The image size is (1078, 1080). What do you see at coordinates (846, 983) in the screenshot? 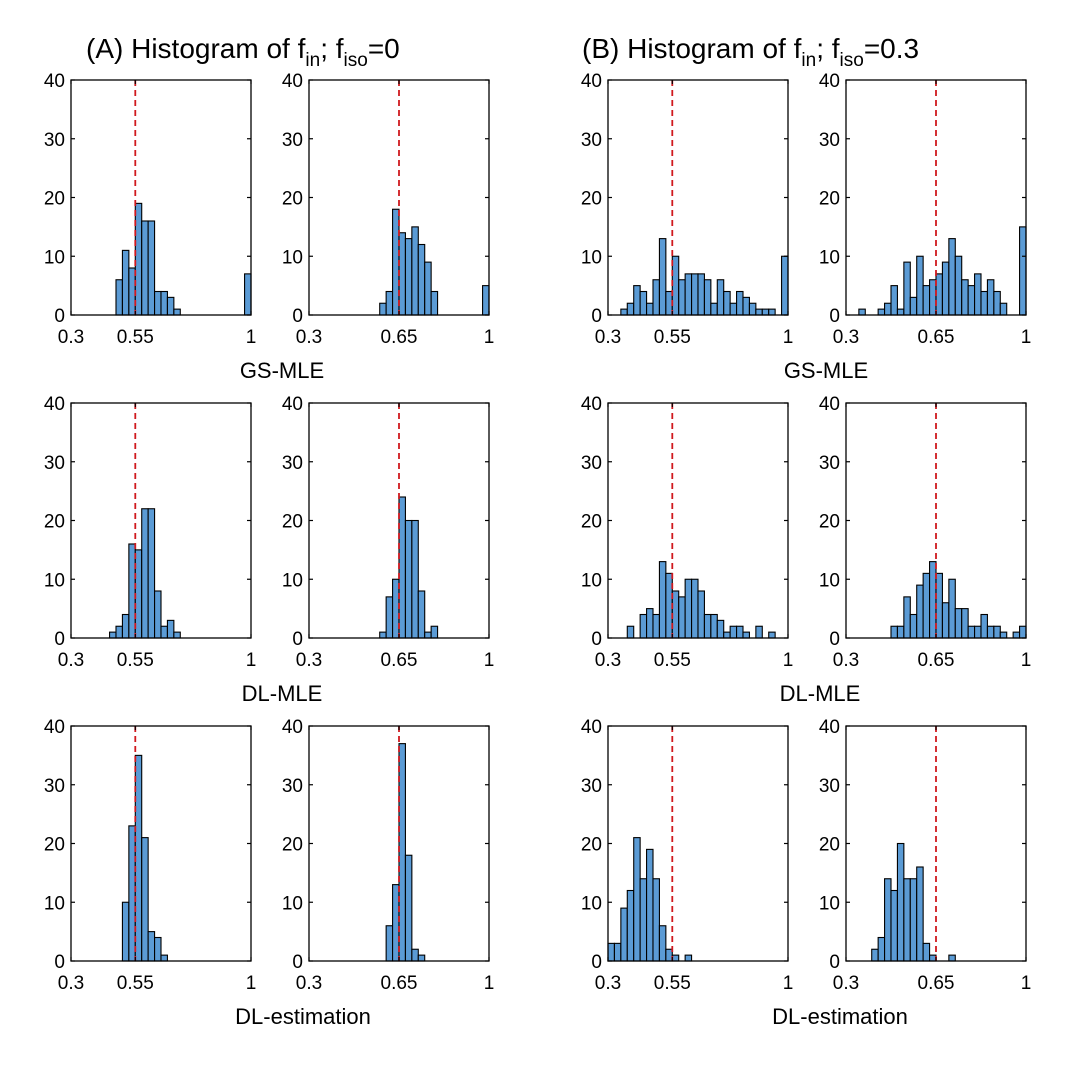
I see `x-tick-label: 0.3` at bounding box center [846, 983].